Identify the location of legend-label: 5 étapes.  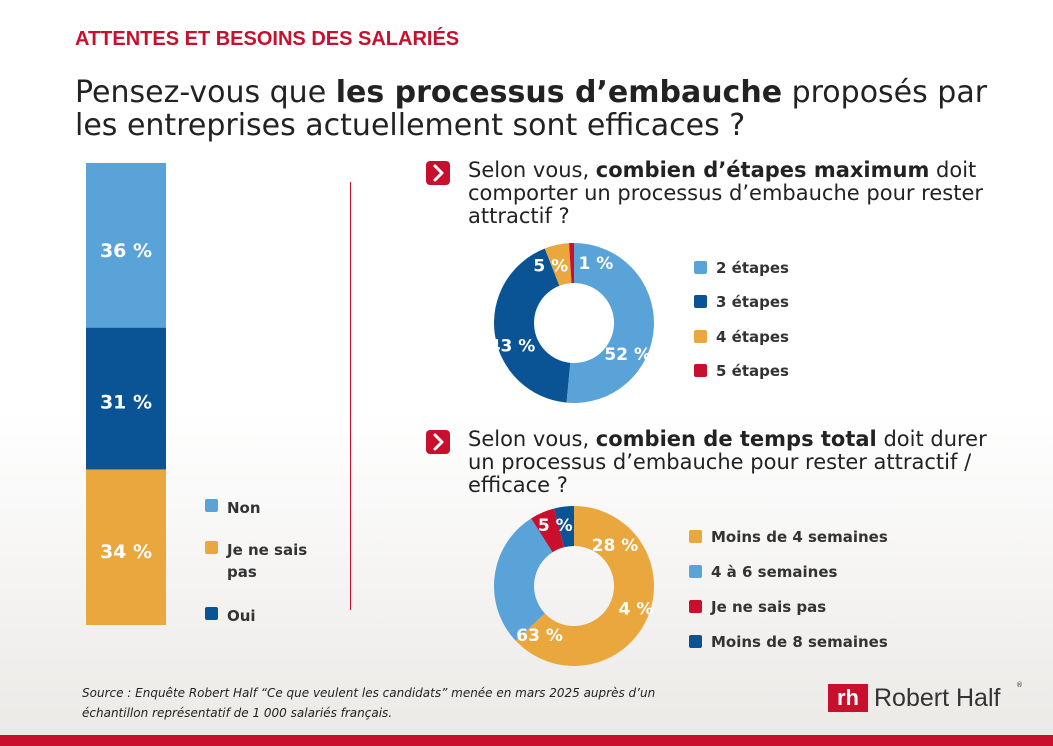
(752, 371).